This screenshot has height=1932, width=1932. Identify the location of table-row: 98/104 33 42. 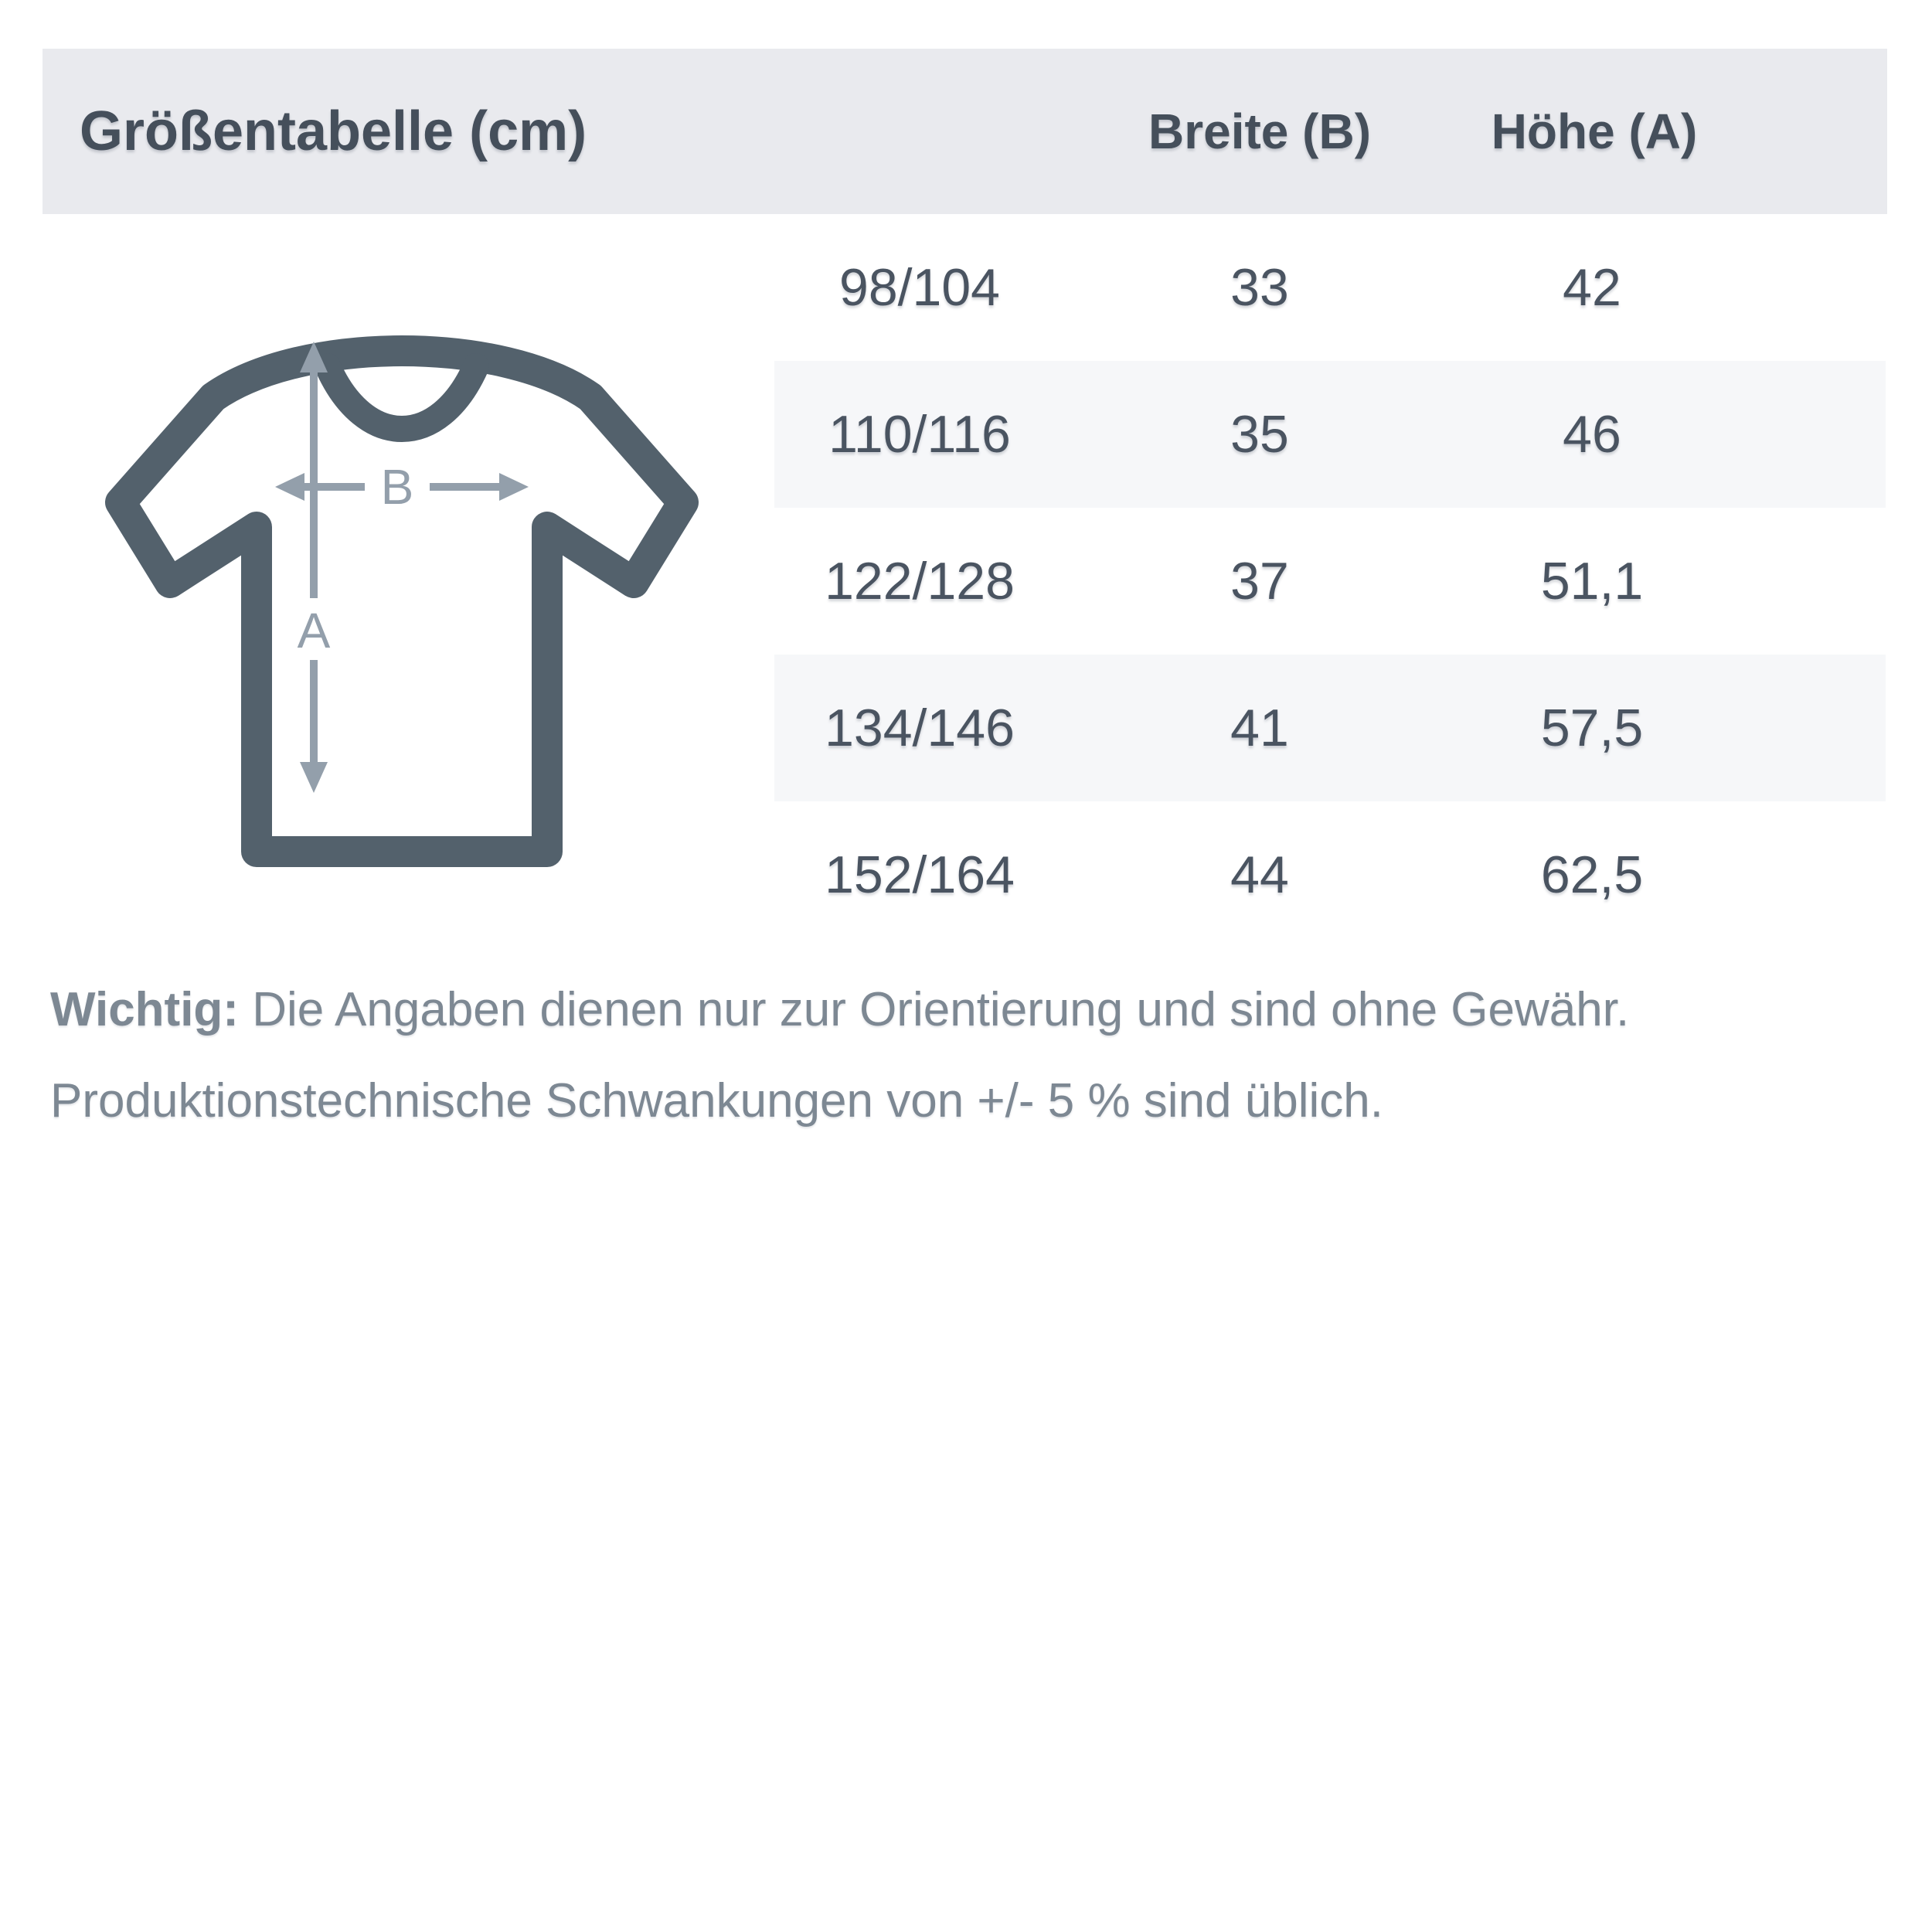
(1330, 287).